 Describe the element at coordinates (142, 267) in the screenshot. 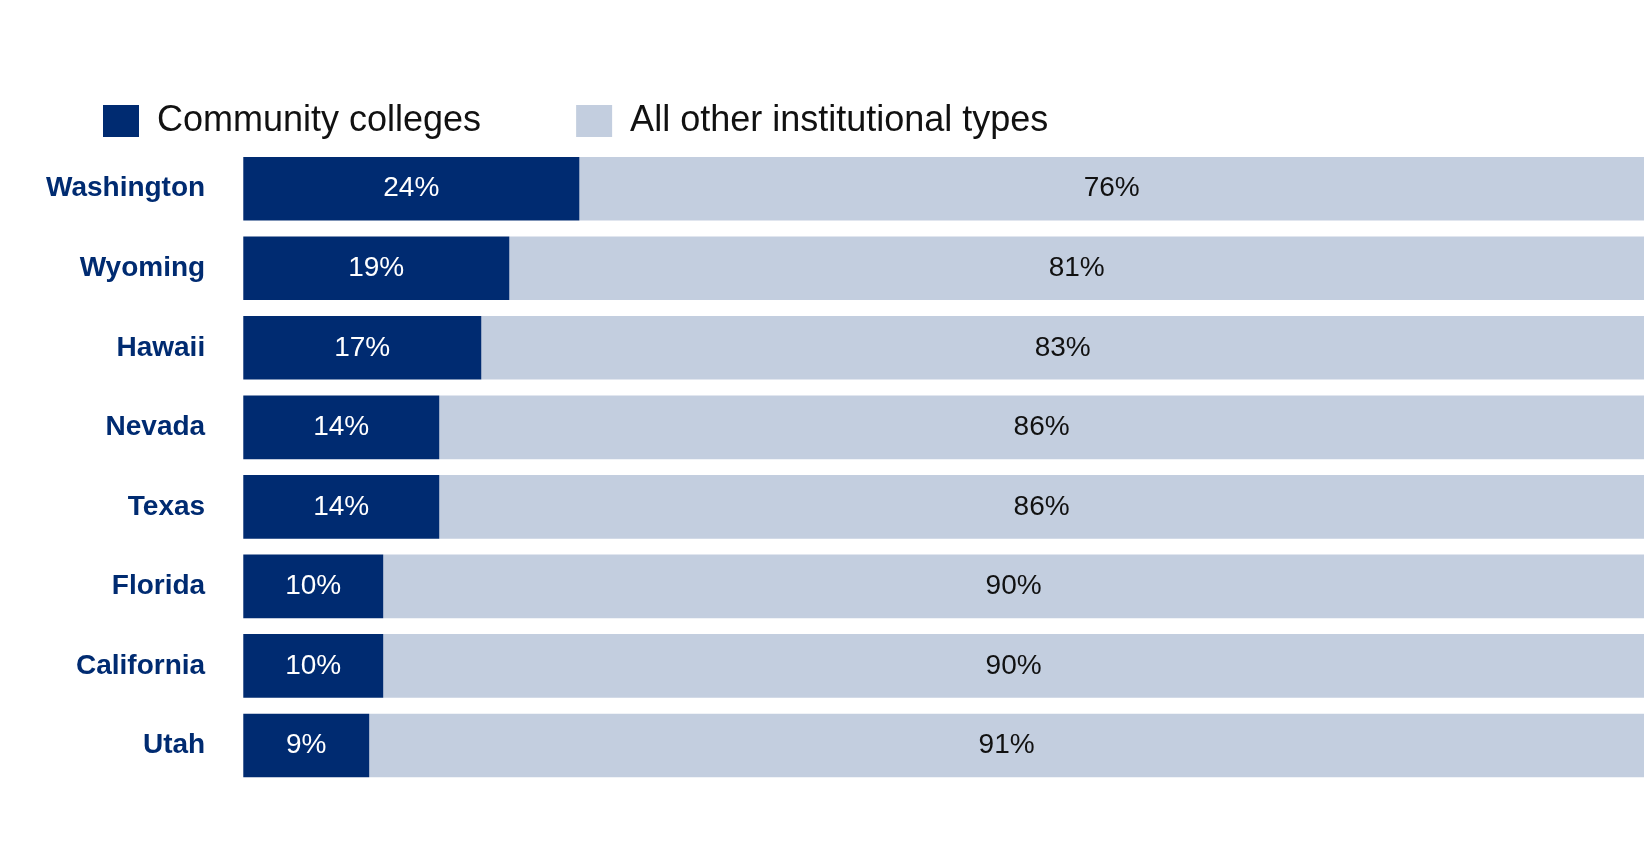

I see `y-tick-label: Wyoming` at that location.